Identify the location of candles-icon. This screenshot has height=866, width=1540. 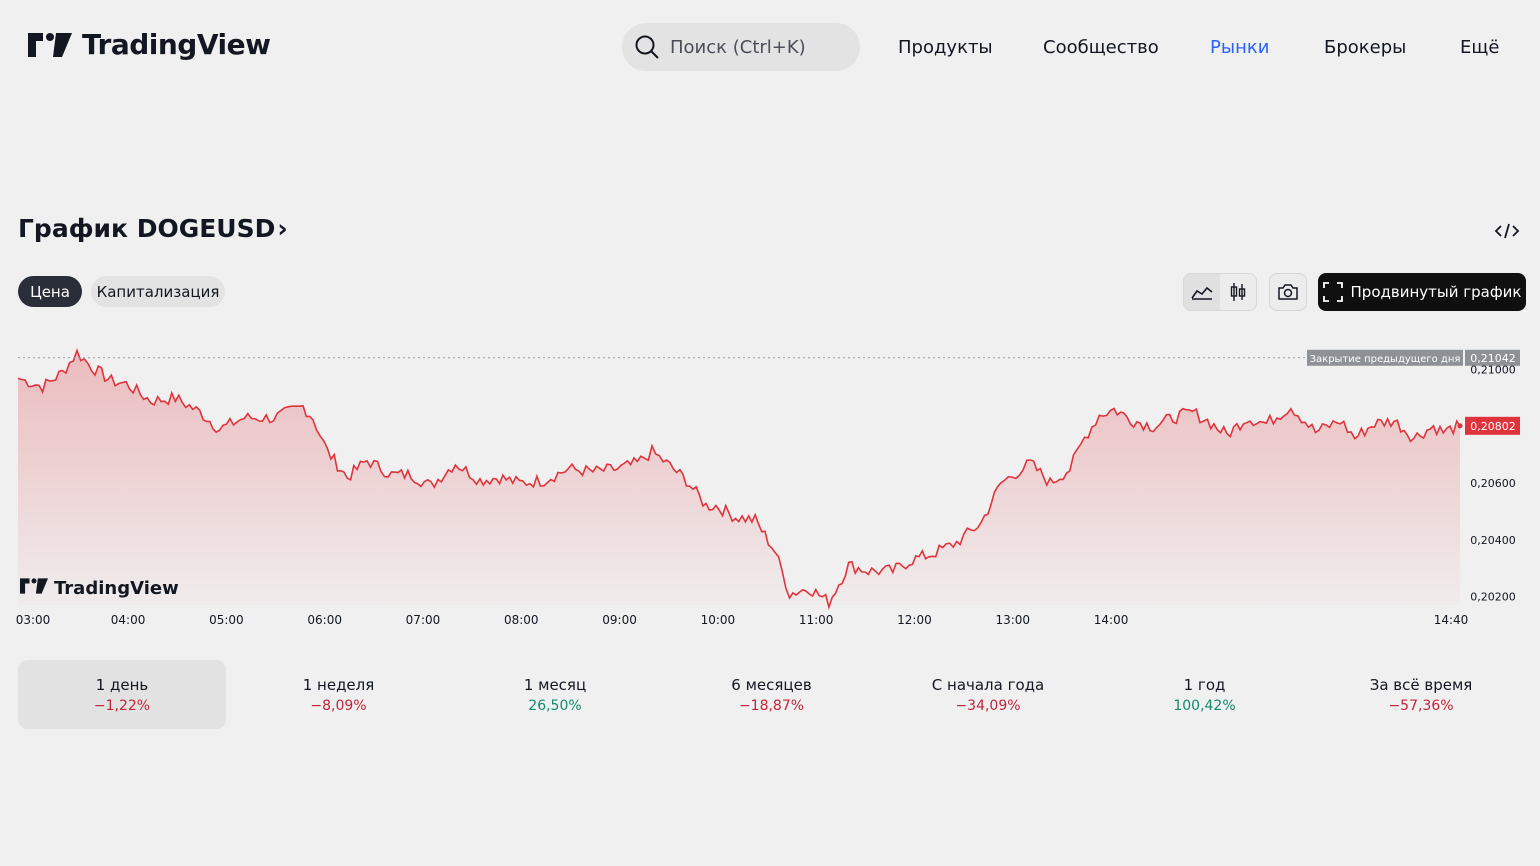
(1238, 292).